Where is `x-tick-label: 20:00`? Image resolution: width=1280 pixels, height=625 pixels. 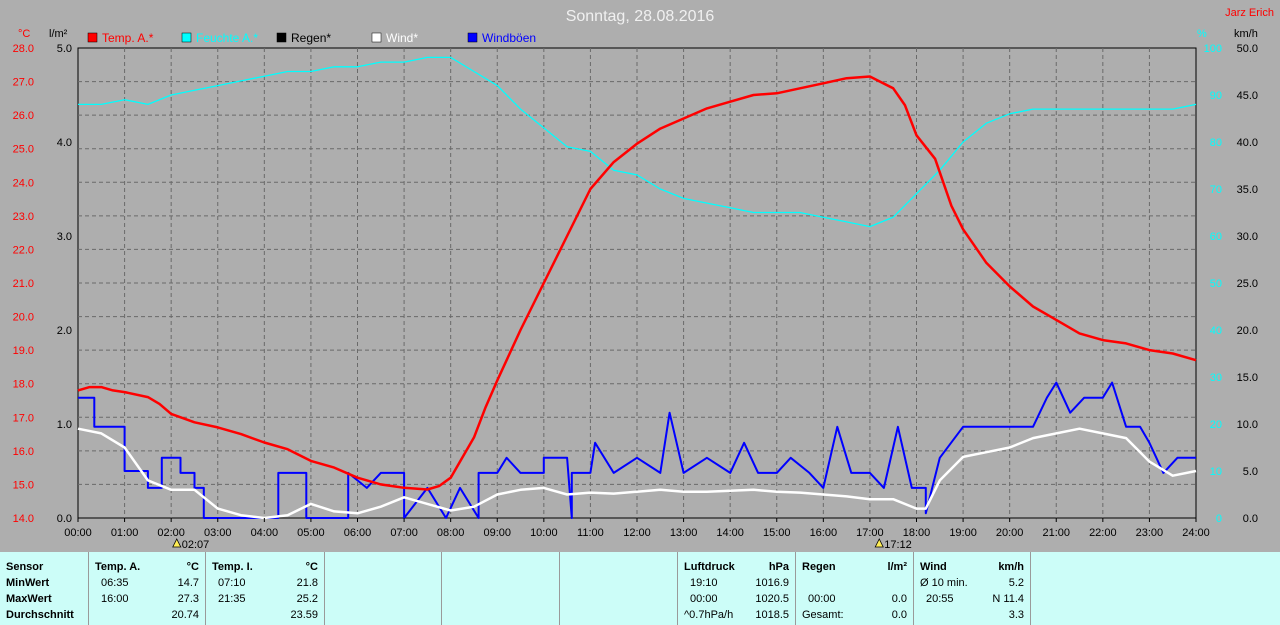 x-tick-label: 20:00 is located at coordinates (1010, 533).